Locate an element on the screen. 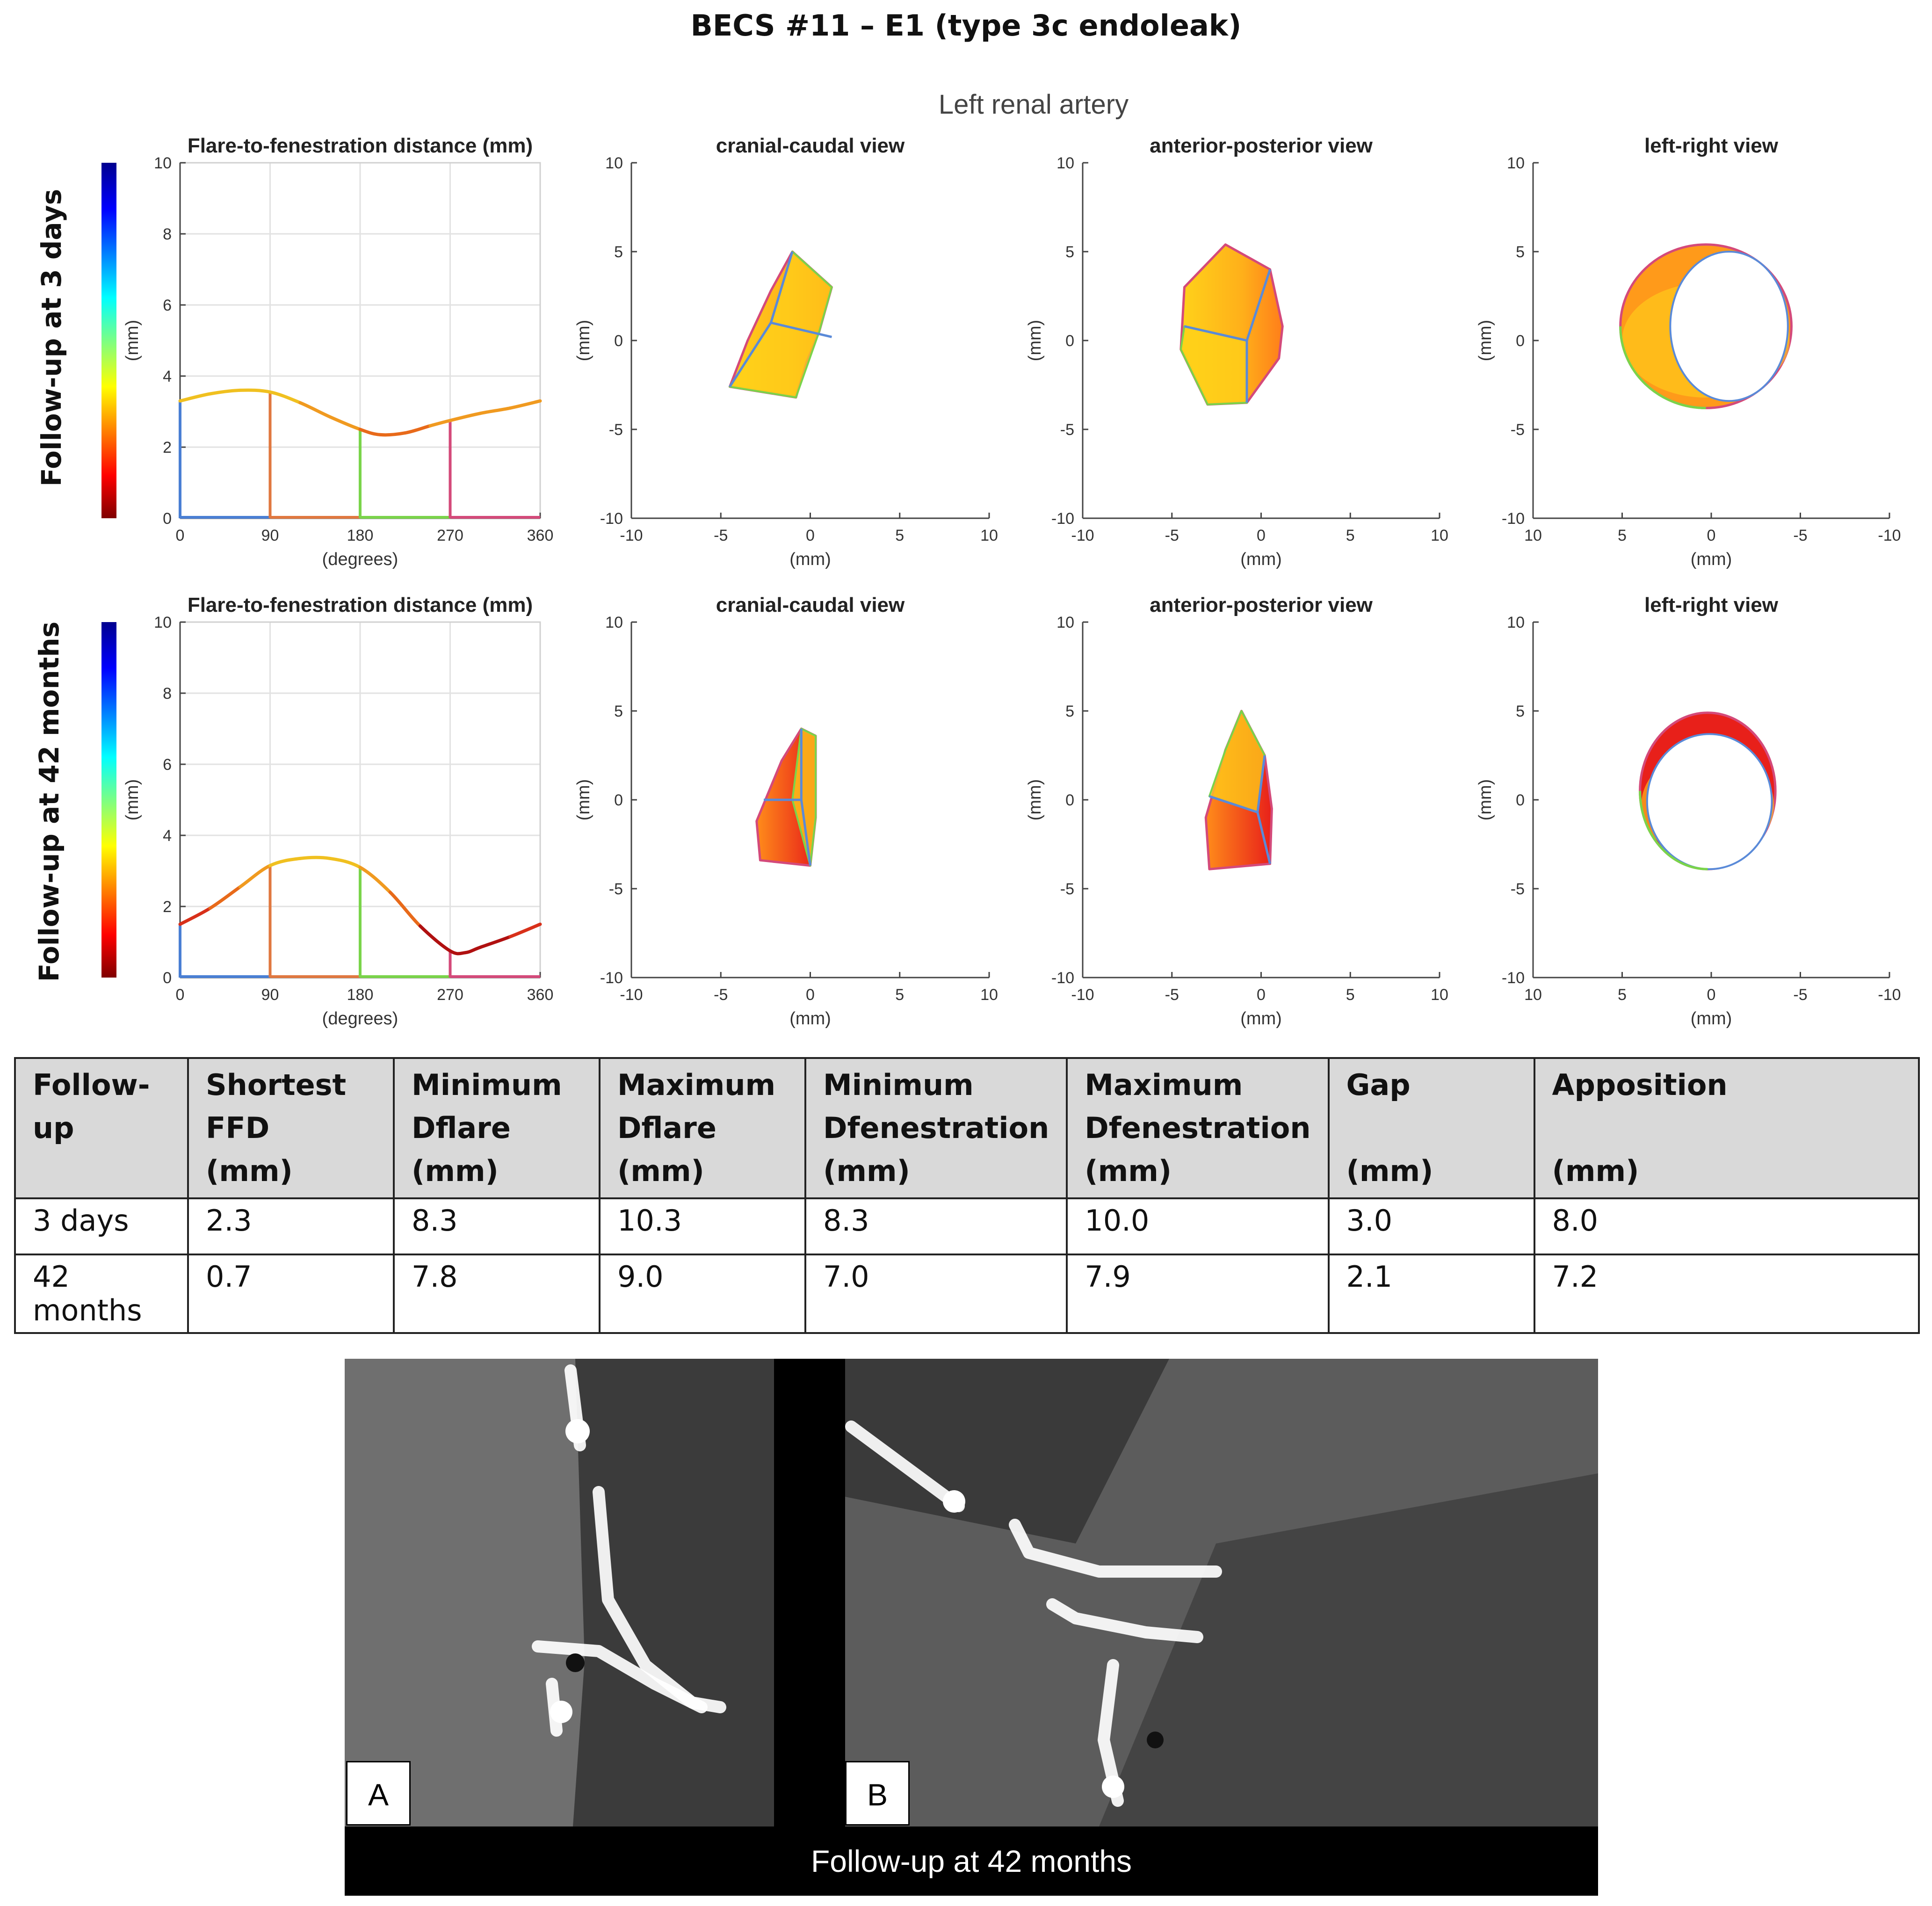 Image resolution: width=1932 pixels, height=1906 pixels. header-apposition: Apposition (mm) is located at coordinates (1726, 1128).